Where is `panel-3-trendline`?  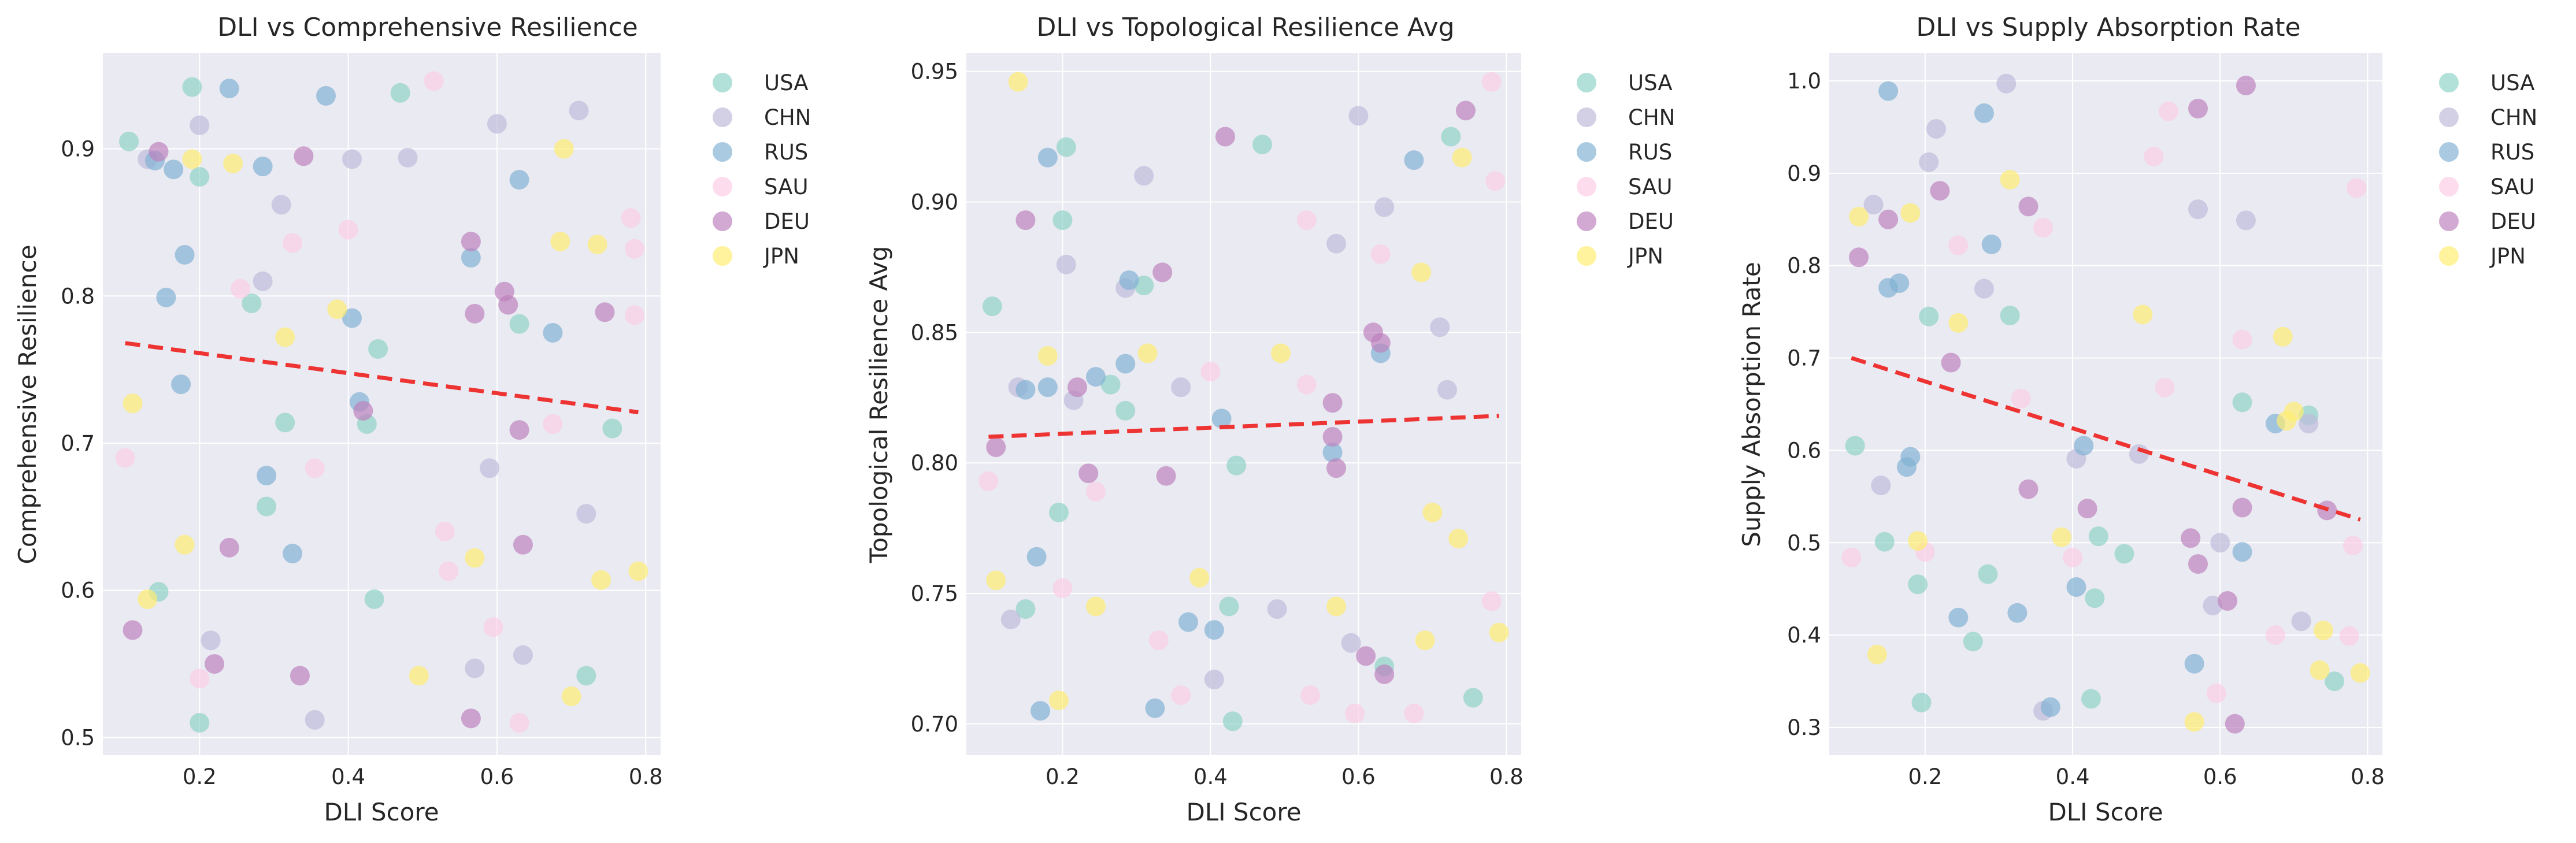 panel-3-trendline is located at coordinates (2106, 439).